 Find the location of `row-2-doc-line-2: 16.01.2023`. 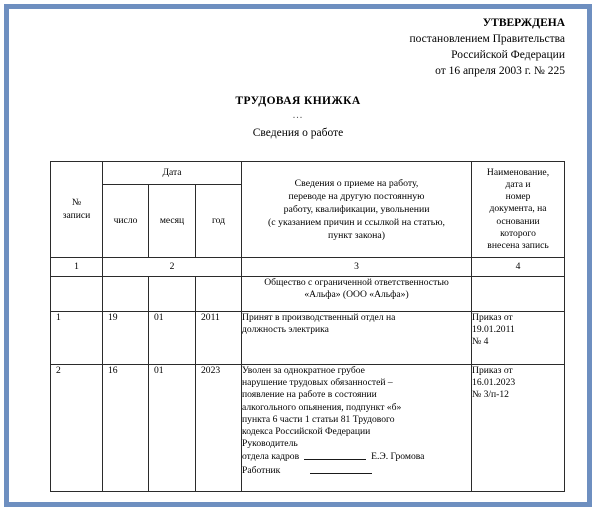

row-2-doc-line-2: 16.01.2023 is located at coordinates (494, 383).